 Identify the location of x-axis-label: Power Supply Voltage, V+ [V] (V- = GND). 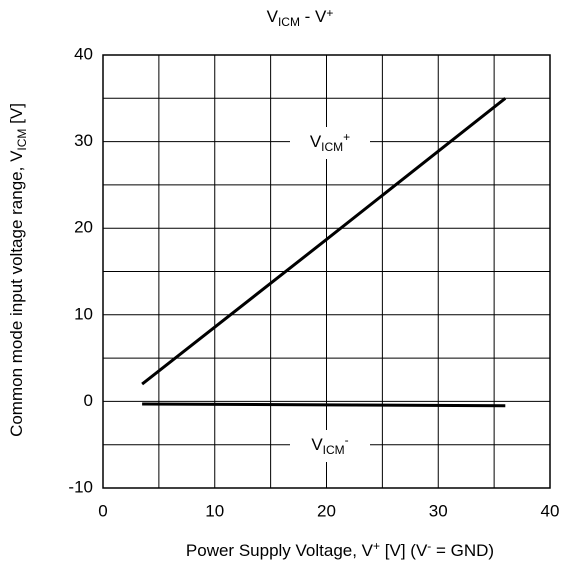
(340, 549).